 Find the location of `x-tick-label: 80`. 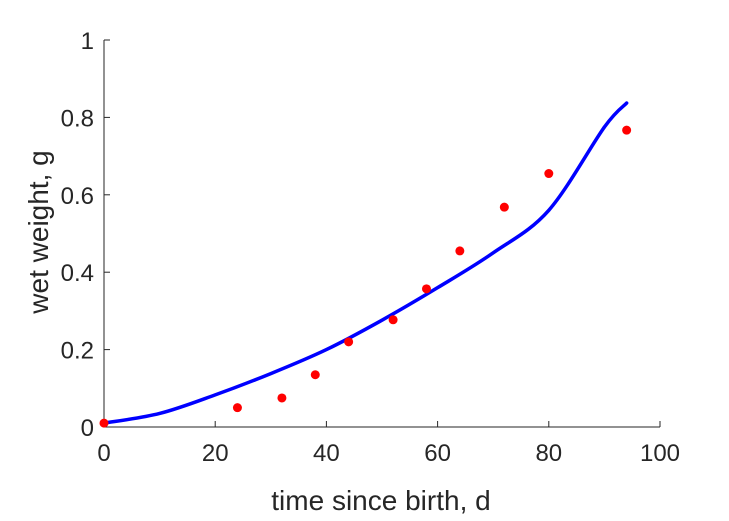

x-tick-label: 80 is located at coordinates (548, 453).